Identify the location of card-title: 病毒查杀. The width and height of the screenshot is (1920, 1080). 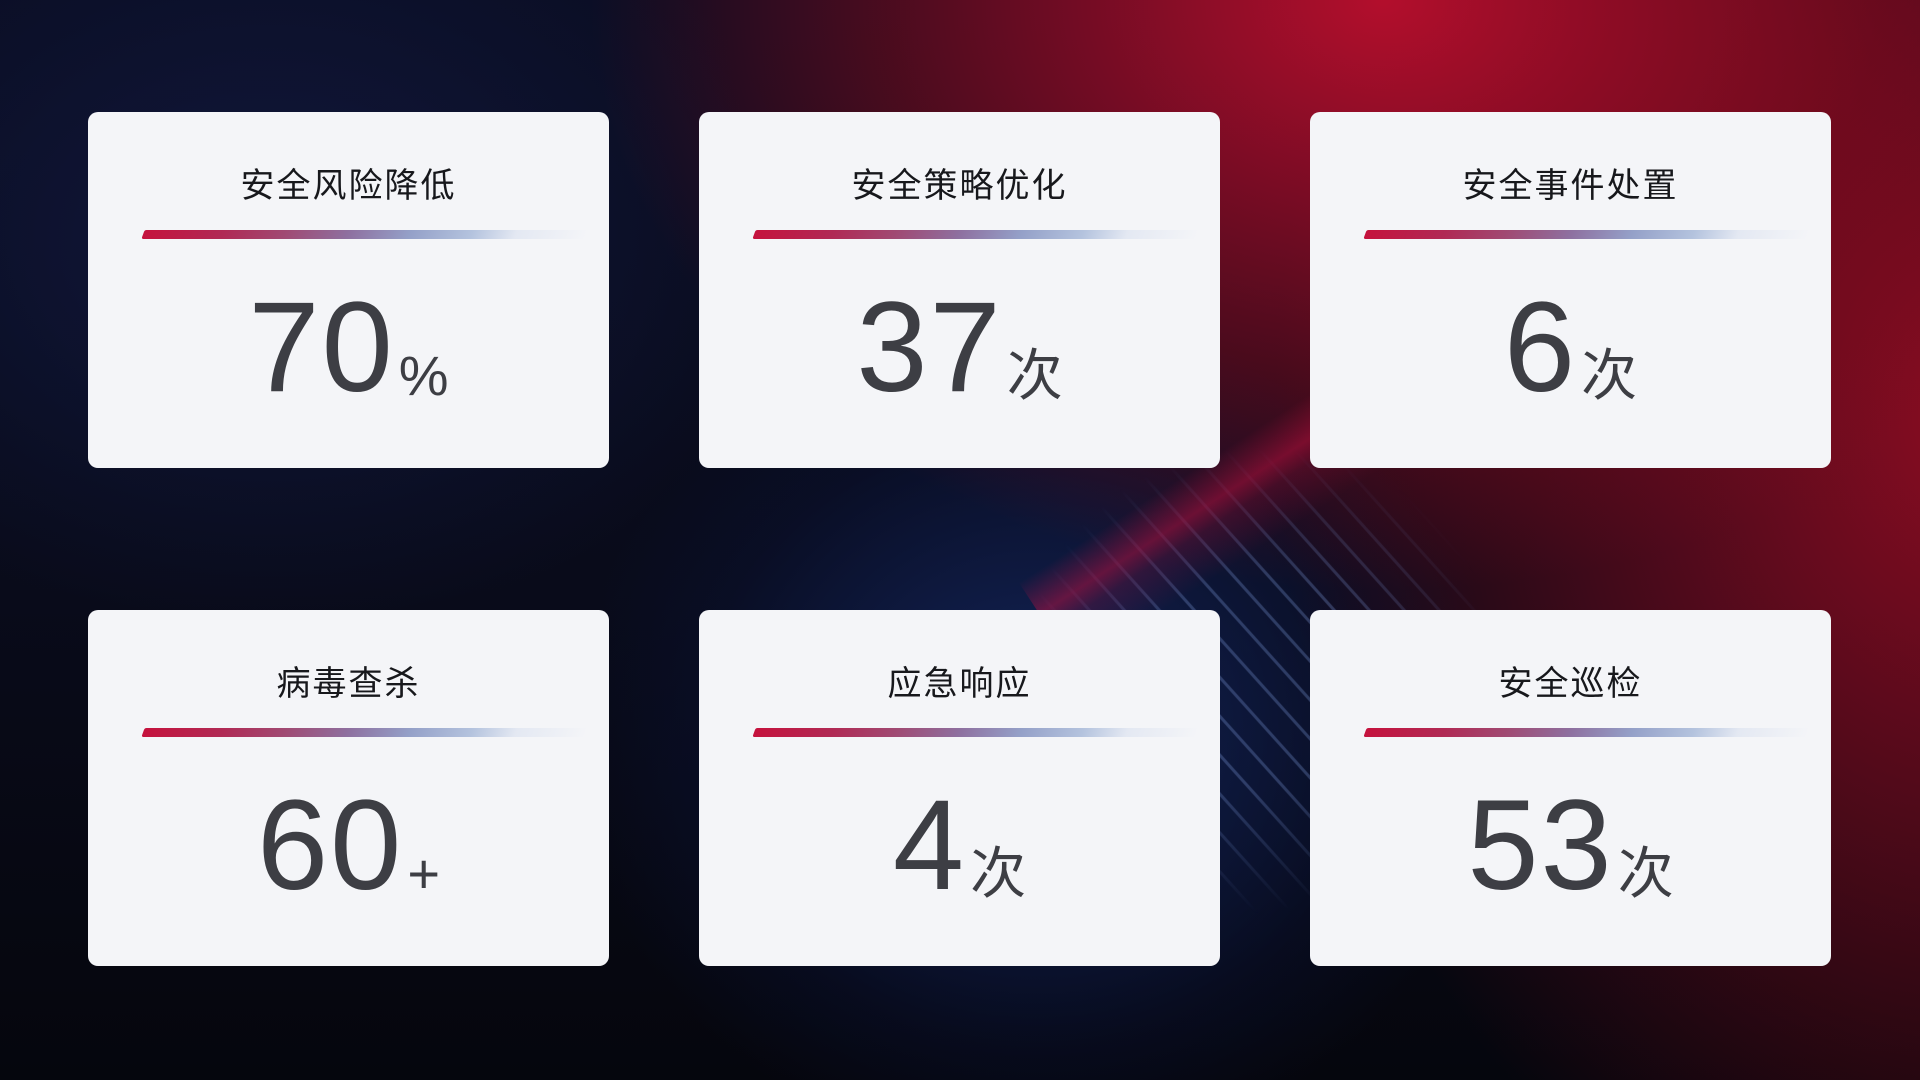
(348, 684).